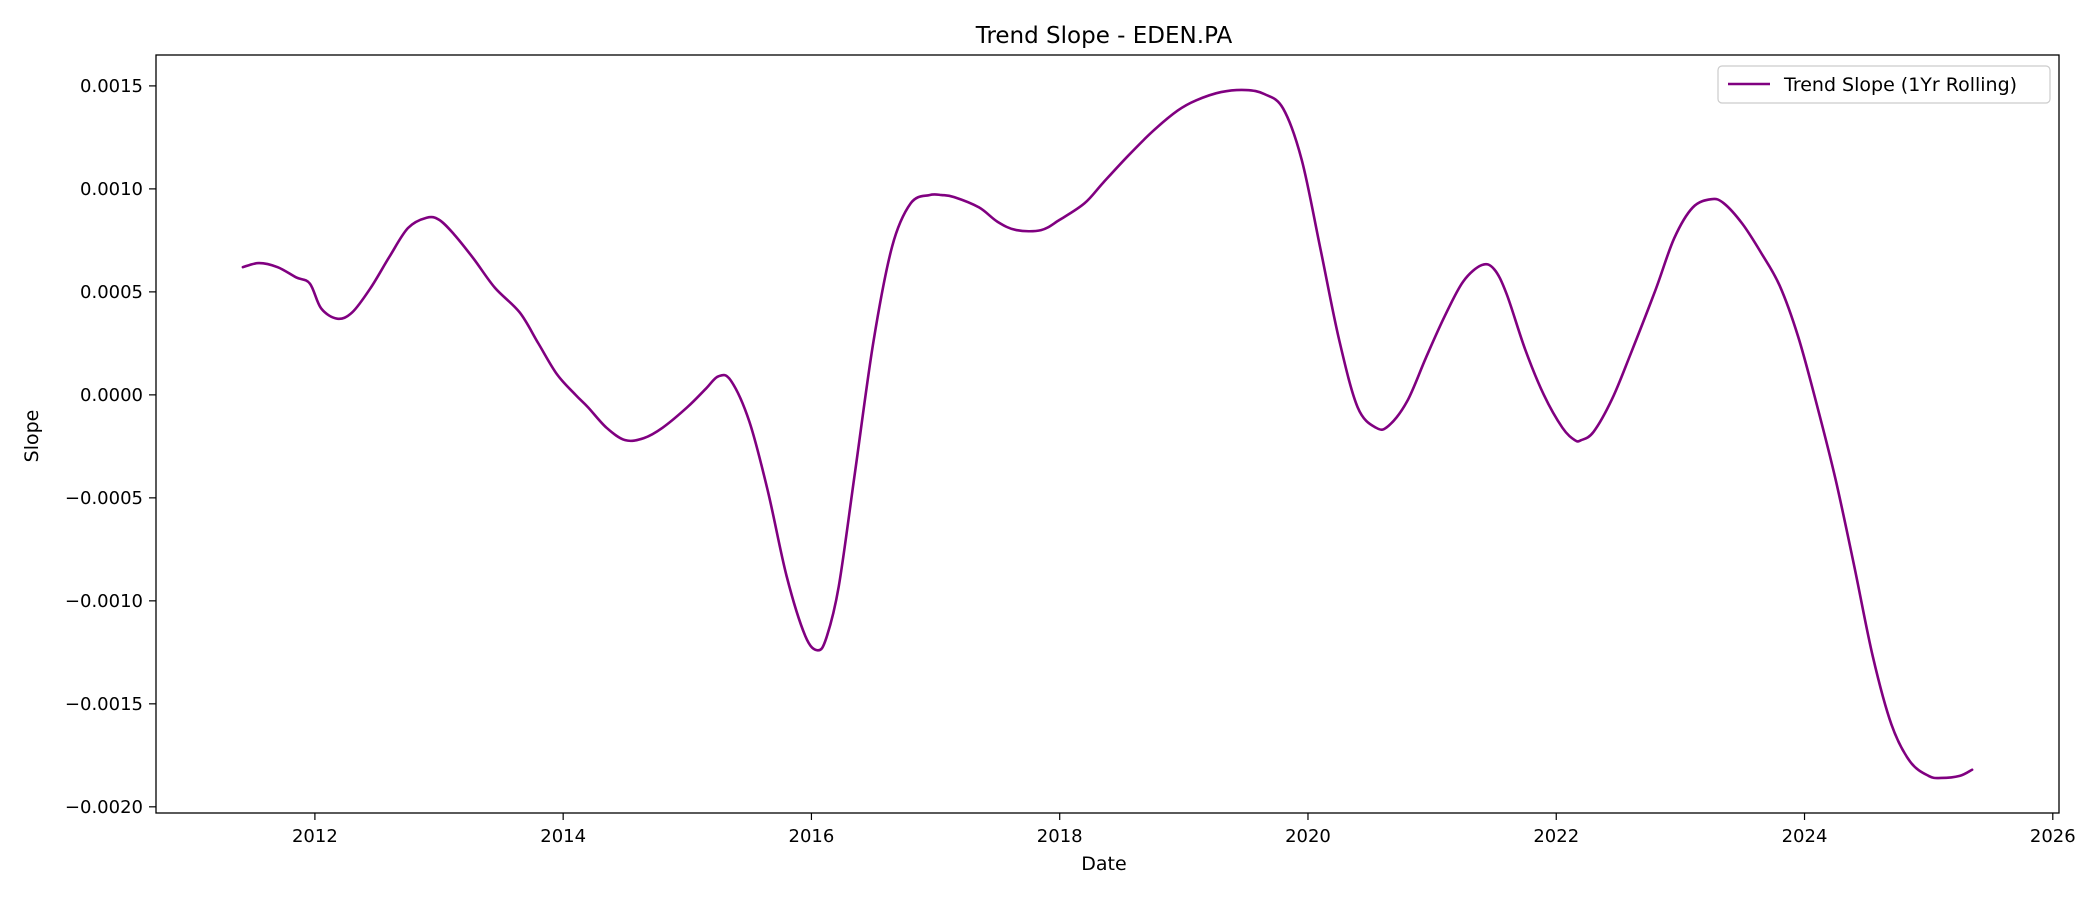 The image size is (2100, 900). I want to click on x-tick-label: 2012, so click(315, 836).